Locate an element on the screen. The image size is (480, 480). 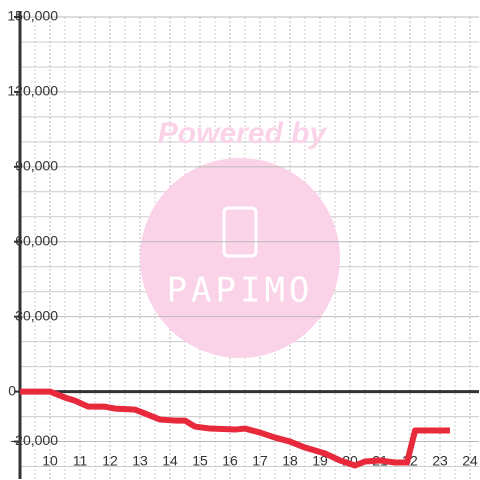
x-tick-label: 16 is located at coordinates (230, 461).